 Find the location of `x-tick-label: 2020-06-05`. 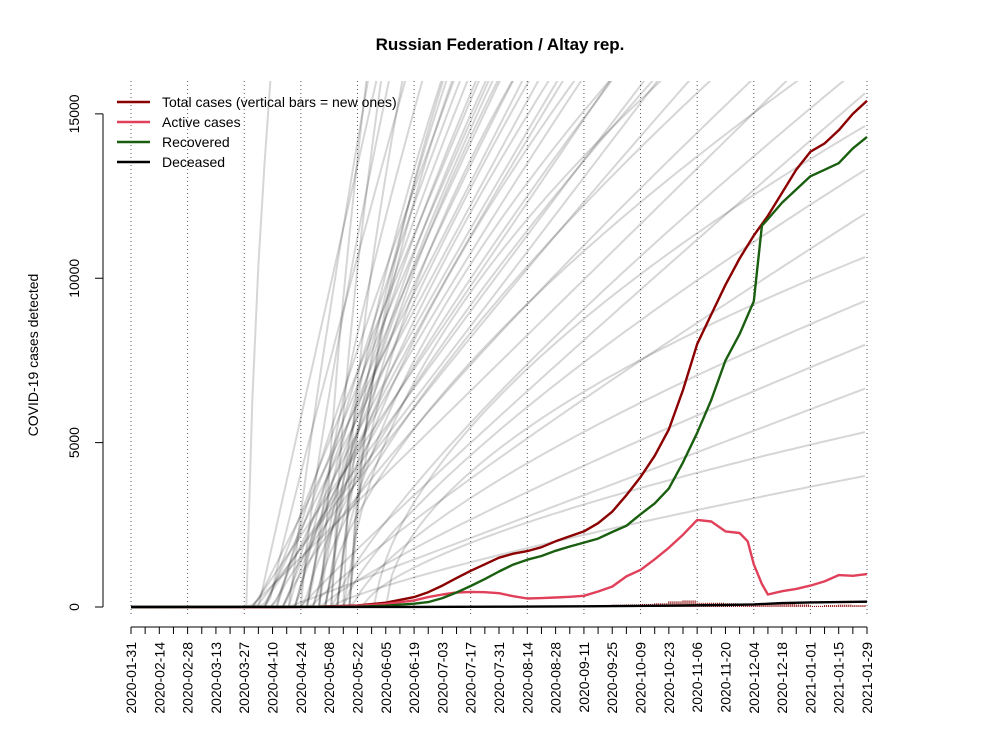

x-tick-label: 2020-06-05 is located at coordinates (386, 678).